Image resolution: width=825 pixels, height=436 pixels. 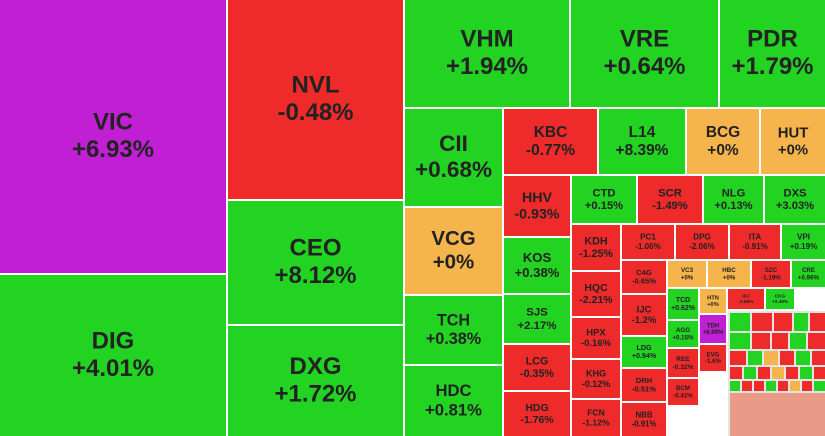 I want to click on ticker: DIG, so click(x=113, y=341).